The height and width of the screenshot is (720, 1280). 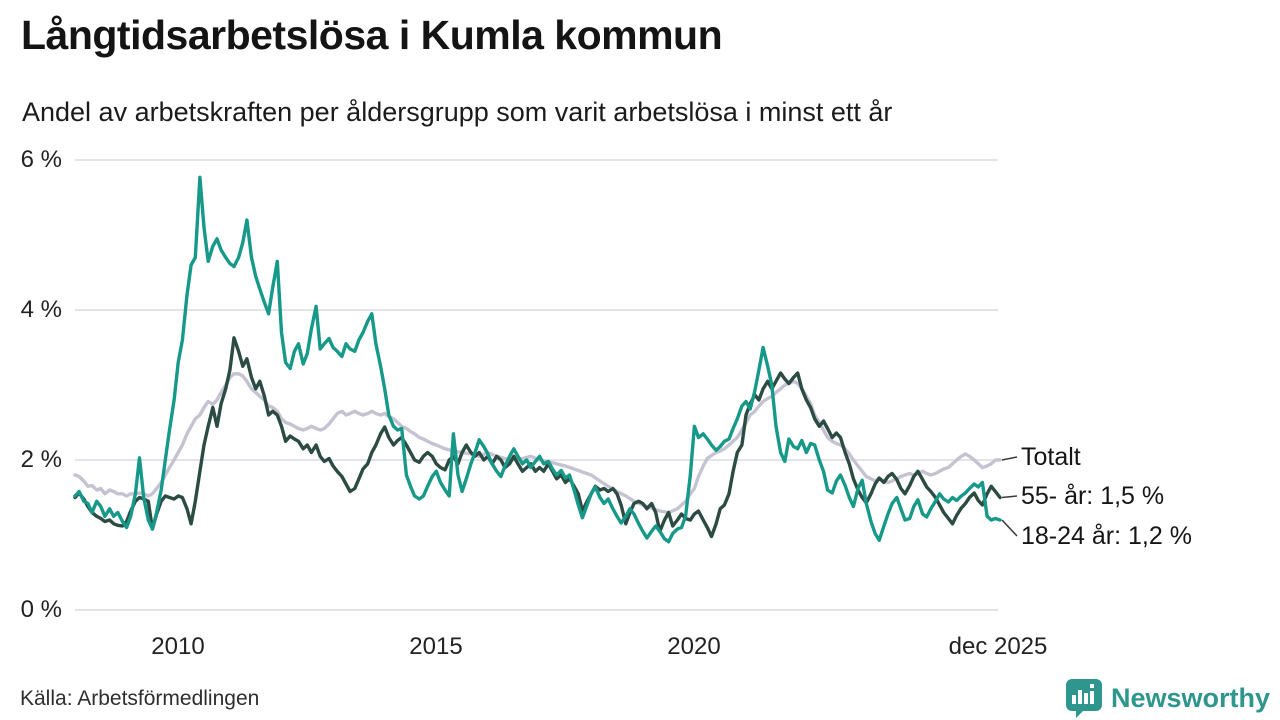 I want to click on page-title: Långtidsarbetslösa i Kumla kommun, so click(x=372, y=35).